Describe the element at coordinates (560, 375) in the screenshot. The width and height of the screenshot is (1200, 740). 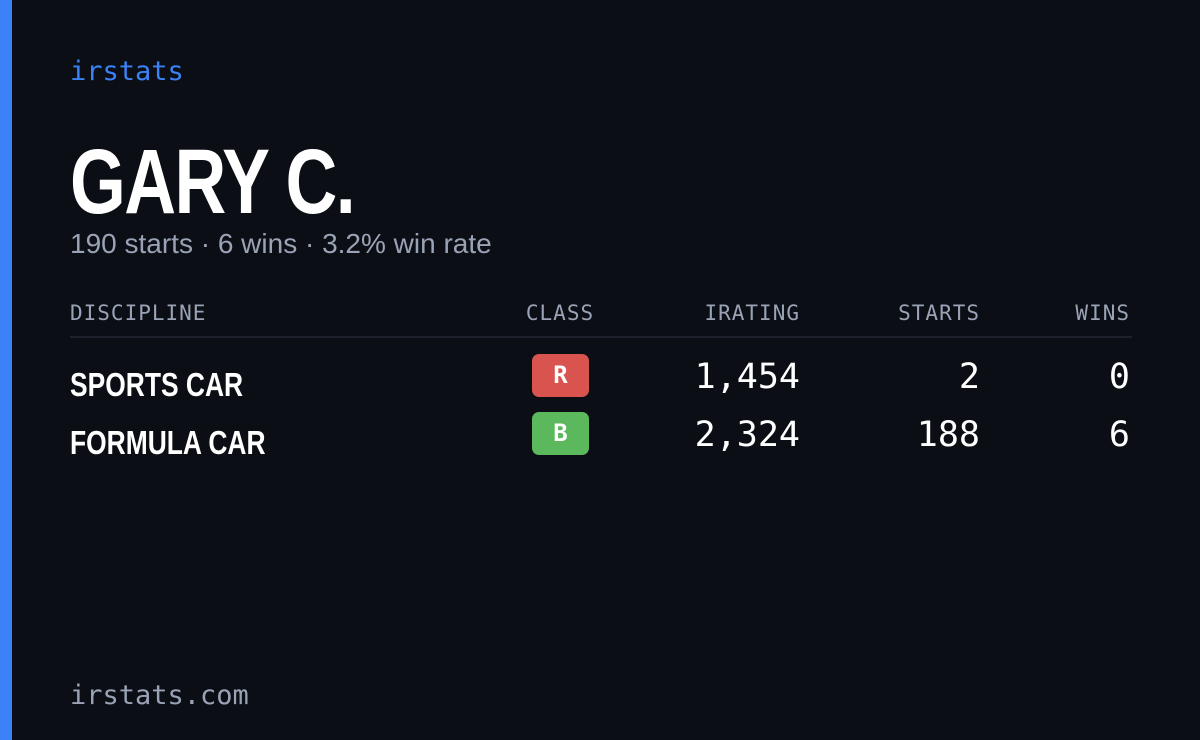
I see `class-badge: R` at that location.